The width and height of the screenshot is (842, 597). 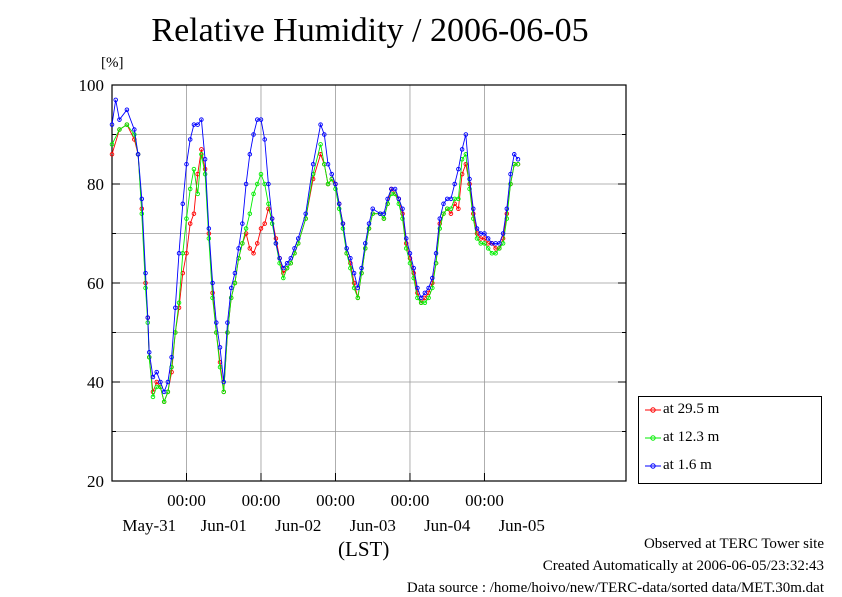 I want to click on x-date-label: Jun-03, so click(x=373, y=525).